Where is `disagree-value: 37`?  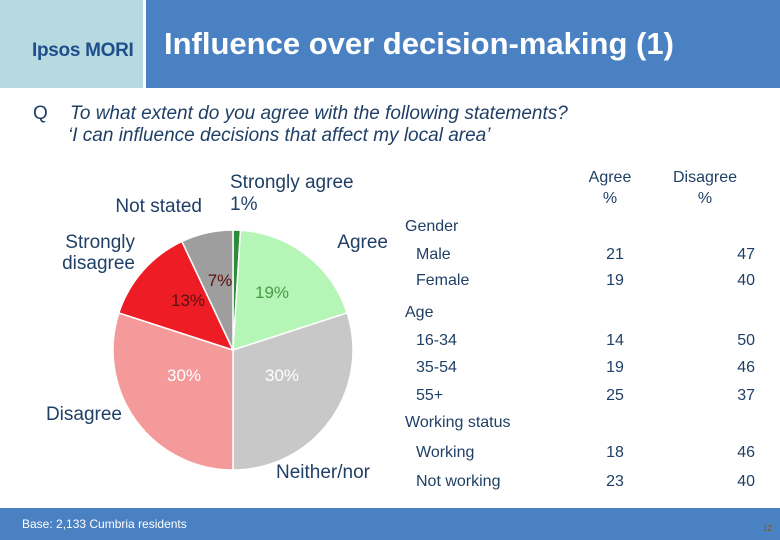
disagree-value: 37 is located at coordinates (746, 395).